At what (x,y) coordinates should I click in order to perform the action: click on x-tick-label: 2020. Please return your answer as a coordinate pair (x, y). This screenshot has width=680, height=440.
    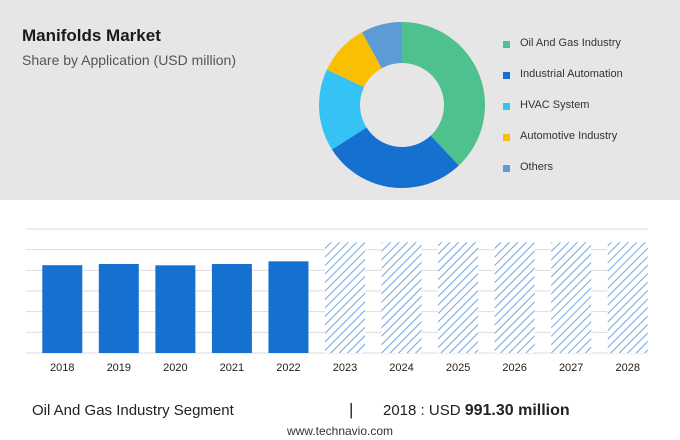
    Looking at the image, I should click on (175, 368).